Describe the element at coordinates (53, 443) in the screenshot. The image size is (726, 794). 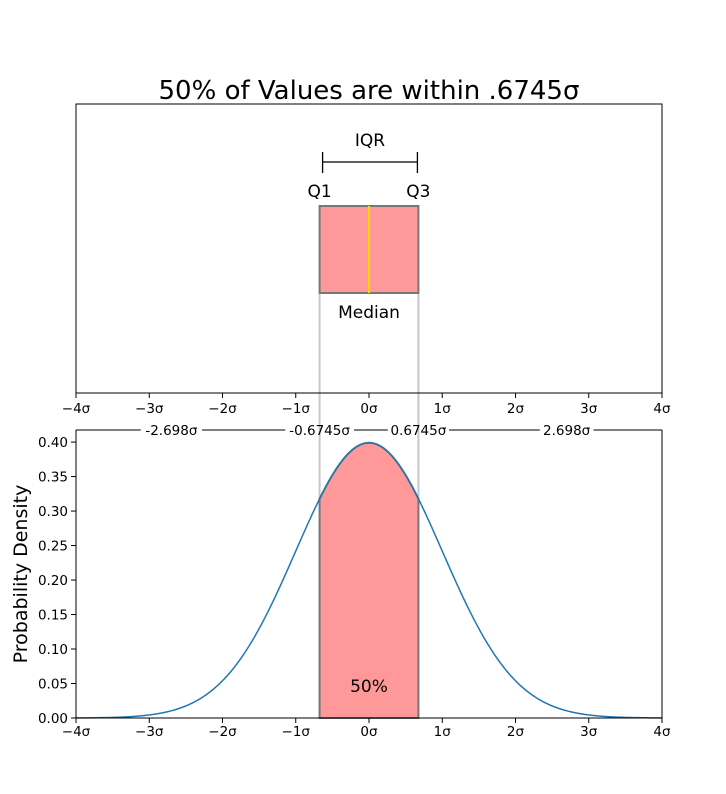
I see `y-tick-label: 0.40` at that location.